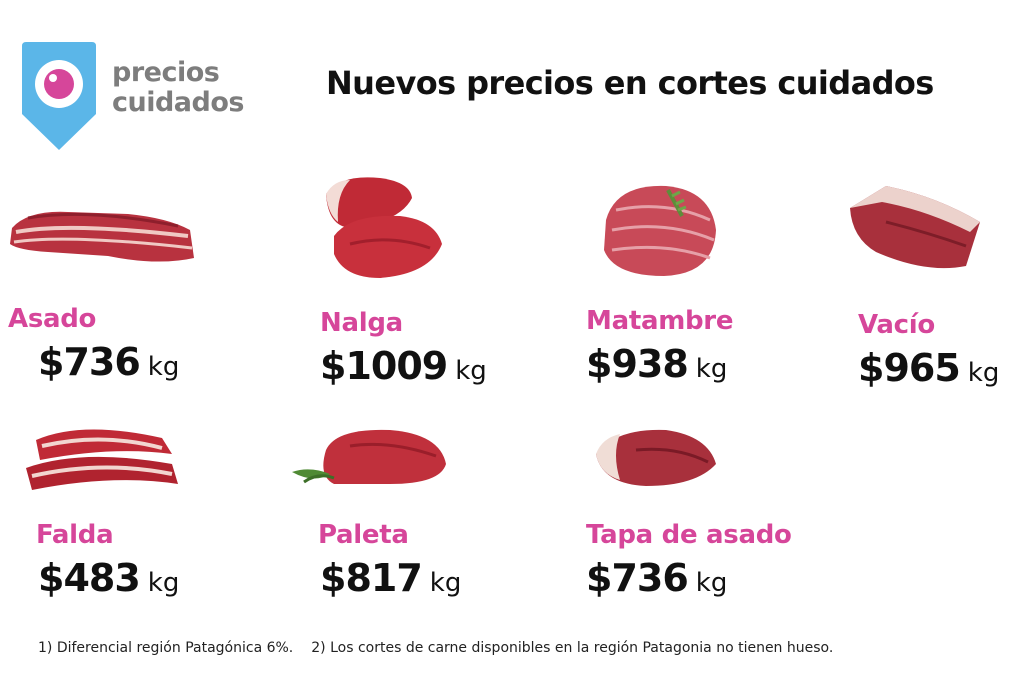 The width and height of the screenshot is (1032, 688). I want to click on logo-line-2: cuidados, so click(178, 102).